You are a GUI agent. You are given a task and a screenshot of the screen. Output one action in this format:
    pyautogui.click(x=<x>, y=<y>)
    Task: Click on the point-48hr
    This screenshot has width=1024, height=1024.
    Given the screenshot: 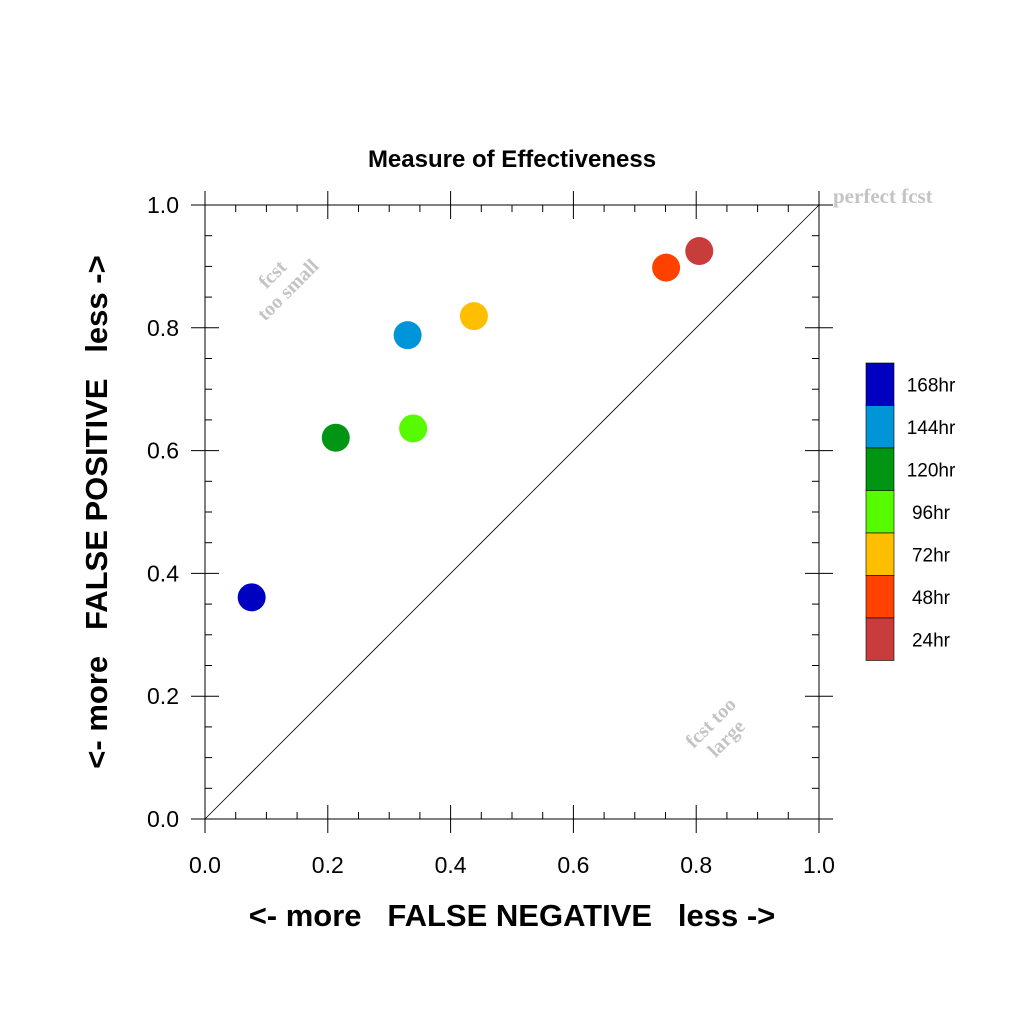 What is the action you would take?
    pyautogui.click(x=666, y=267)
    